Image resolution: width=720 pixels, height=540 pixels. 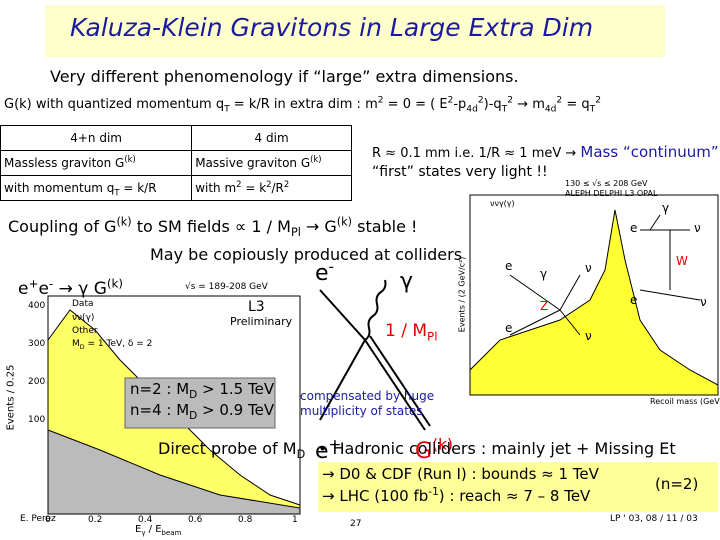 I want to click on text-part: = k/R in extra dim :, so click(x=297, y=104).